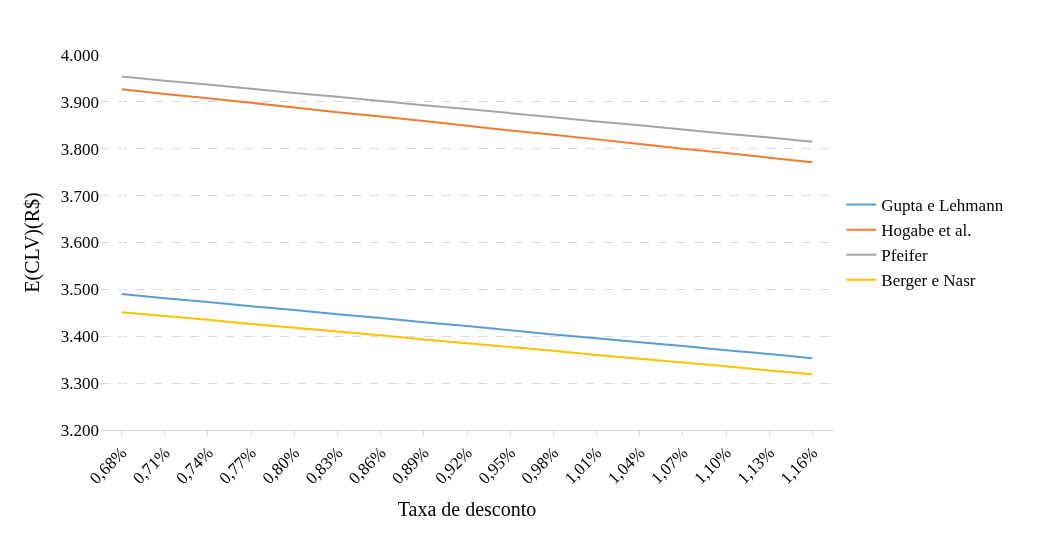  I want to click on legend-label: Hogabe et al., so click(926, 231).